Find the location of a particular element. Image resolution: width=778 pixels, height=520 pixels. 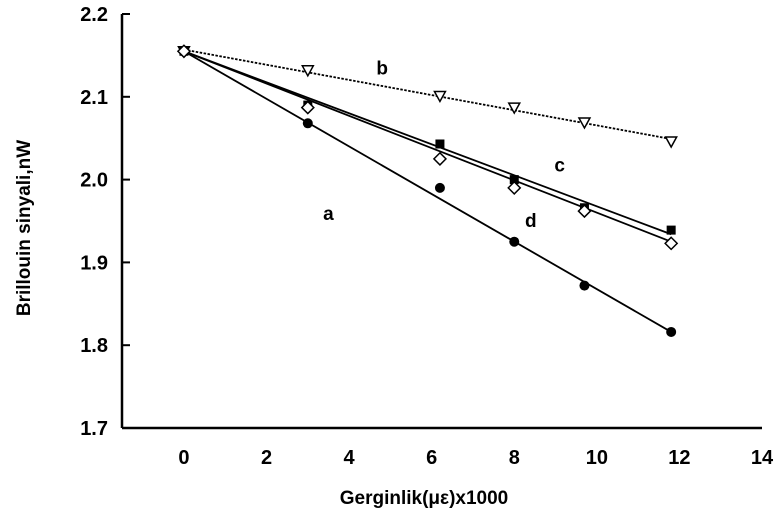

y-tick-label: 2.1 is located at coordinates (94, 98).